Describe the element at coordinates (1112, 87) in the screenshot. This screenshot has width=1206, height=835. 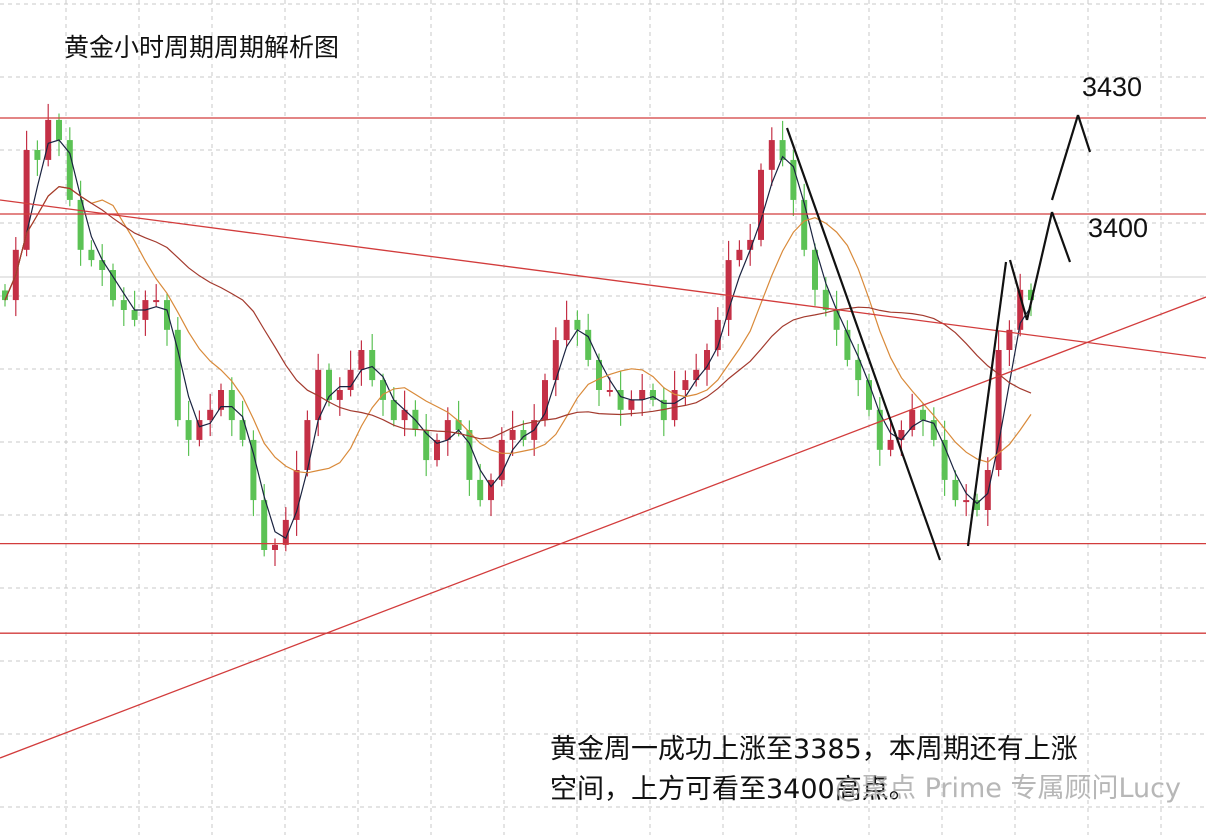
I see `level-label-3430: 3430` at that location.